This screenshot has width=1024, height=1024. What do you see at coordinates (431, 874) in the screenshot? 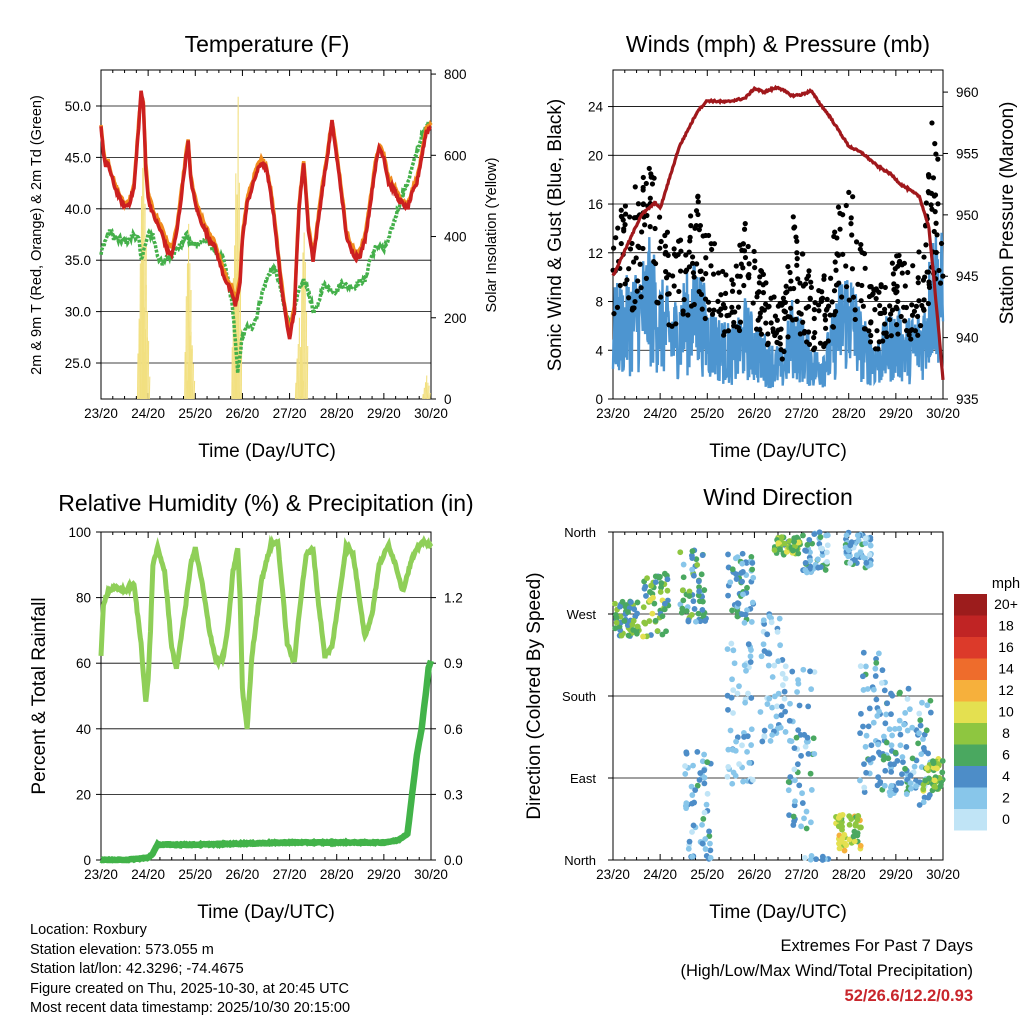
I see `humidity-xtick-label: 30/20` at bounding box center [431, 874].